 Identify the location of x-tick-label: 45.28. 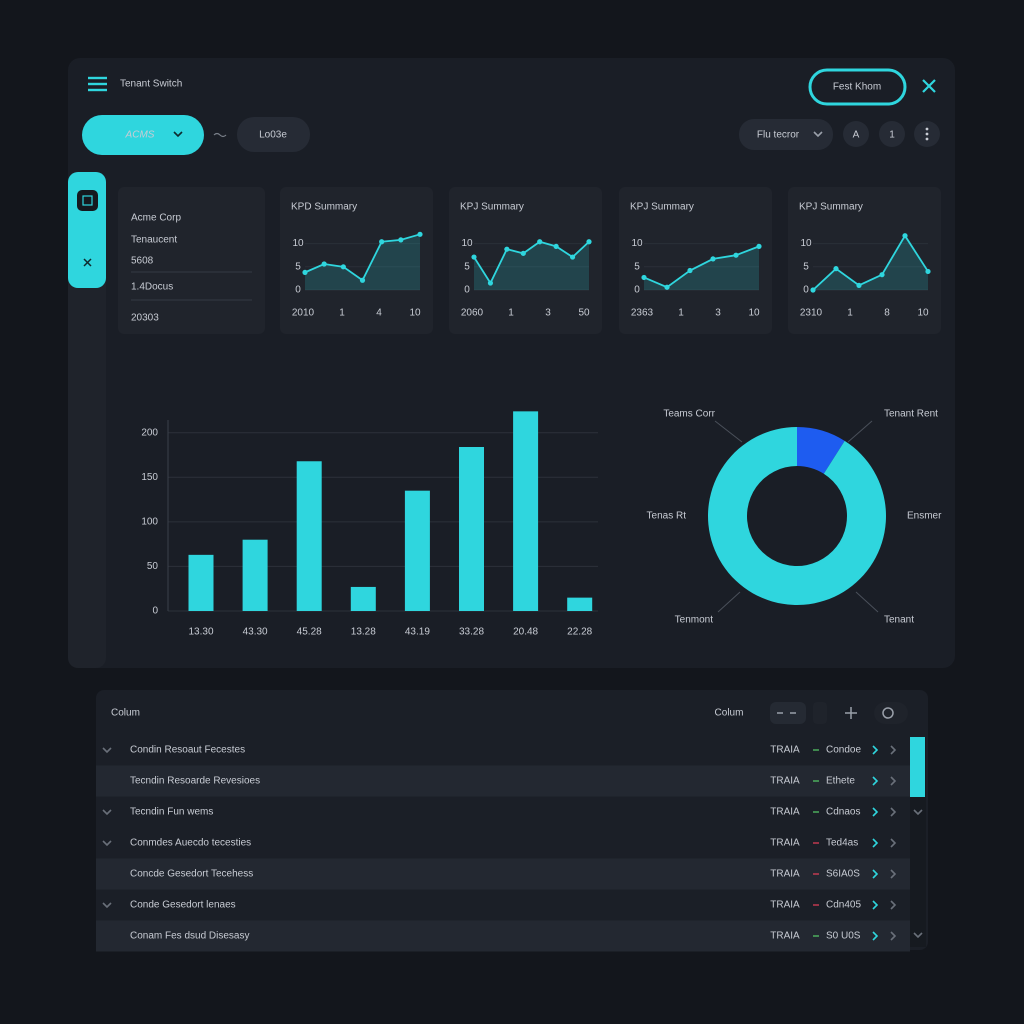
(309, 632).